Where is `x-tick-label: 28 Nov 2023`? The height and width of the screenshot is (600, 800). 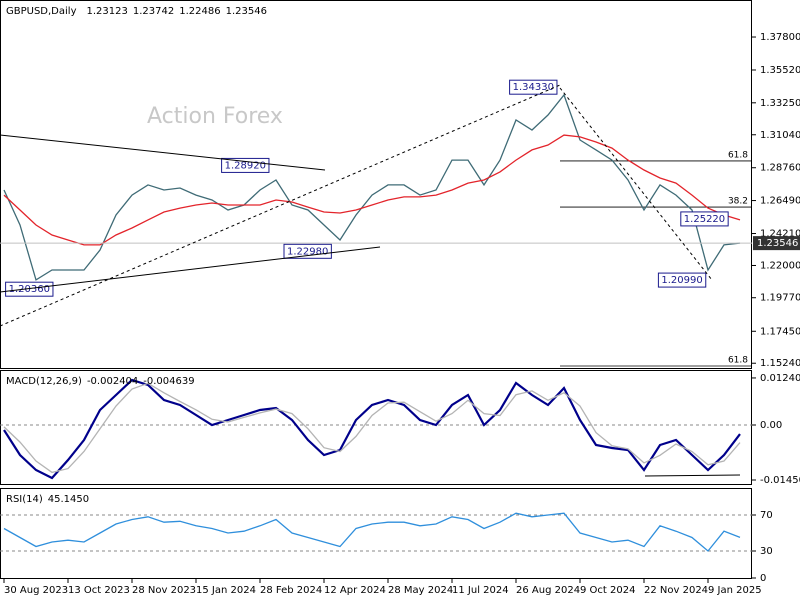
x-tick-label: 28 Nov 2023 is located at coordinates (164, 590).